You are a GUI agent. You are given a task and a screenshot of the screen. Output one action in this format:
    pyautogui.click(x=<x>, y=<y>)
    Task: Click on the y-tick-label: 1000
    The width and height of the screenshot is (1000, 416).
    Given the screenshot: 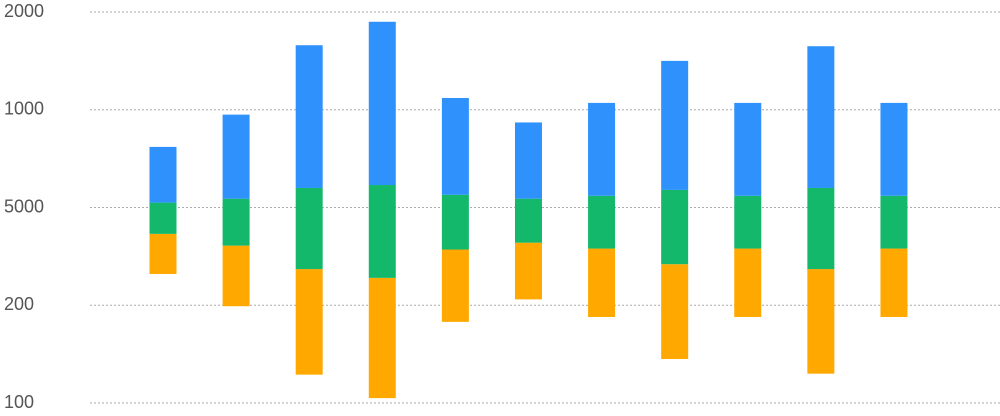 What is the action you would take?
    pyautogui.click(x=24, y=109)
    